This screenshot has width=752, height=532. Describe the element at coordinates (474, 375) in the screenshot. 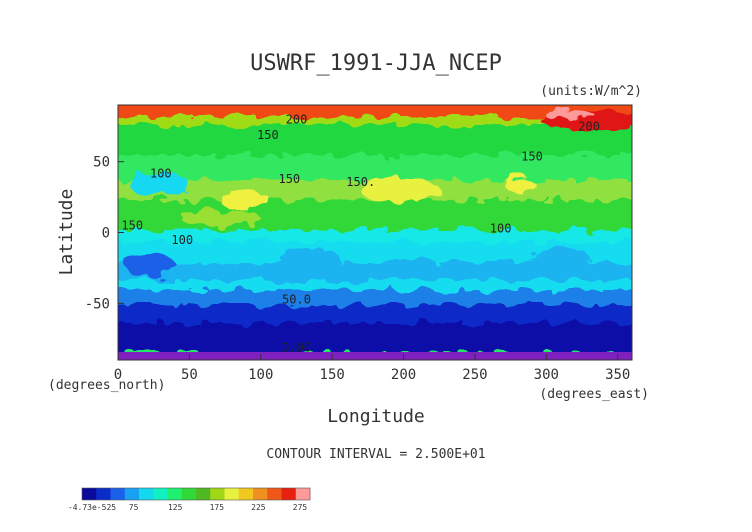

I see `x-tick-label: 250` at that location.